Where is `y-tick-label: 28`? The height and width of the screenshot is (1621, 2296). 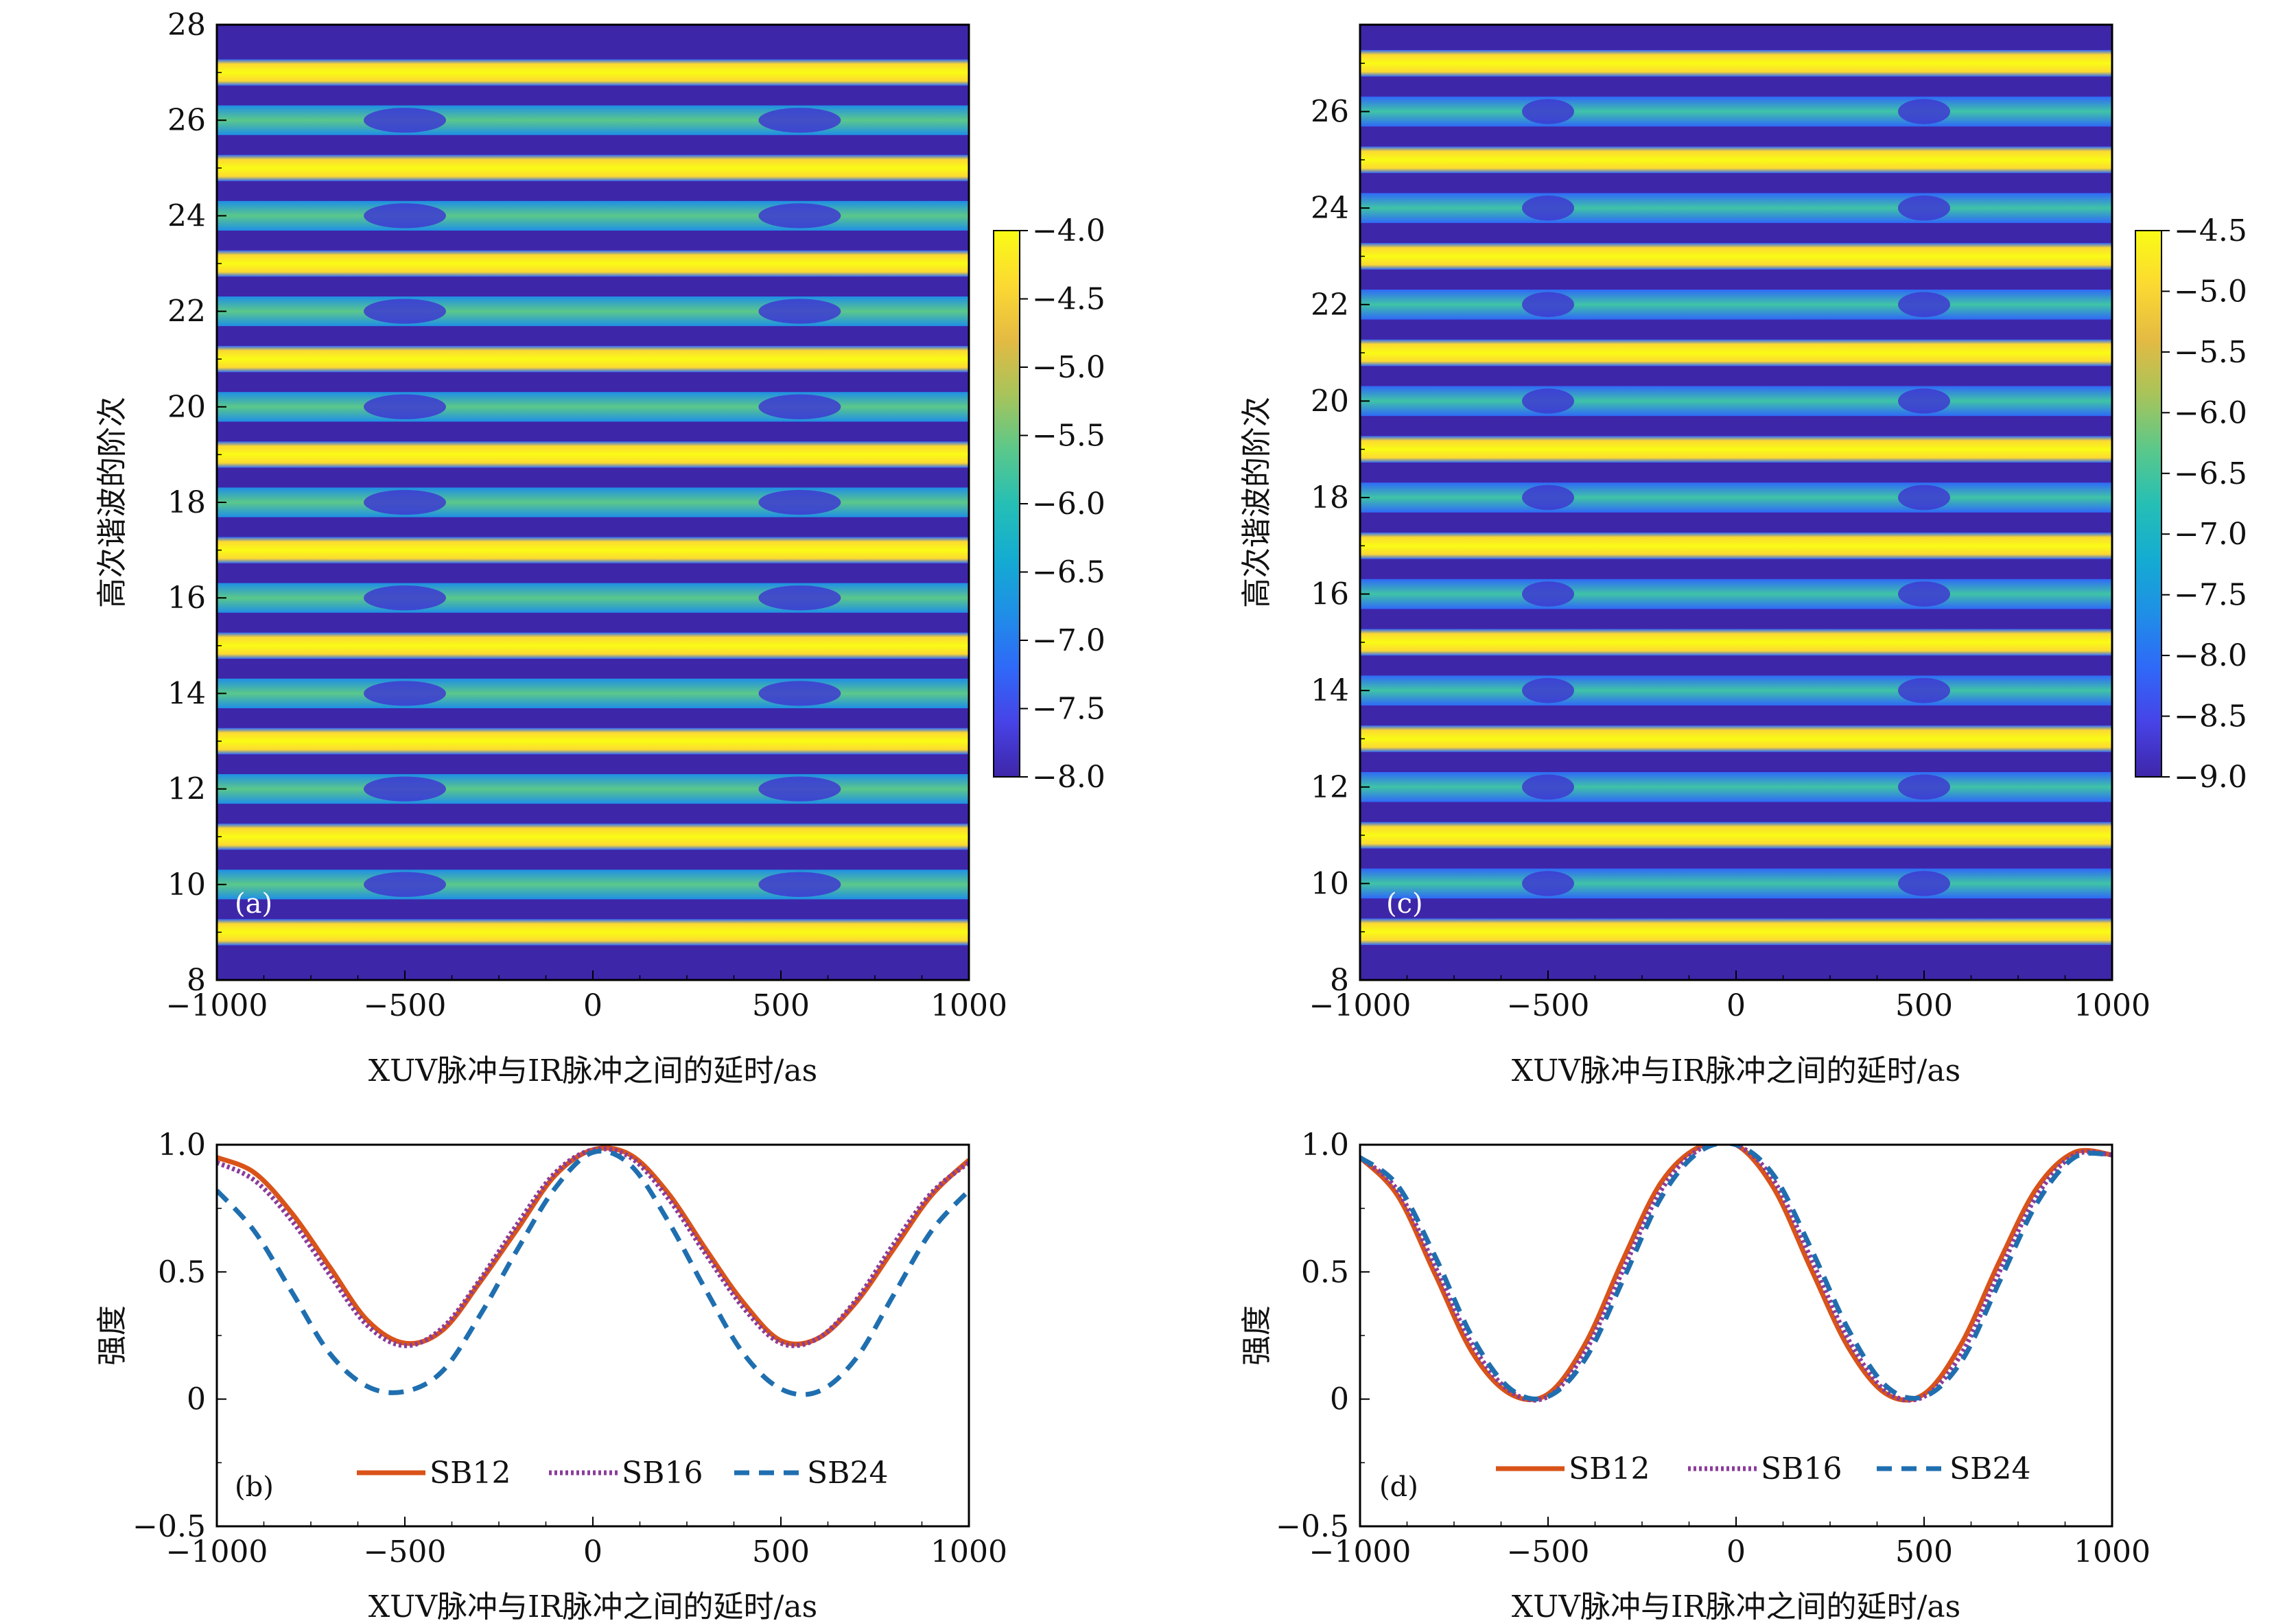 y-tick-label: 28 is located at coordinates (187, 25).